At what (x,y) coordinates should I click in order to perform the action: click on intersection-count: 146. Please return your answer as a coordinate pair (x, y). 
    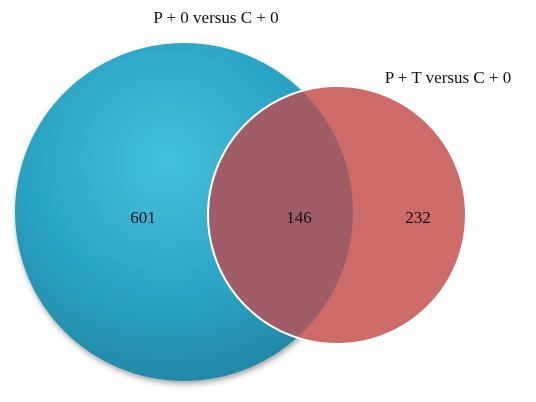
    Looking at the image, I should click on (299, 217).